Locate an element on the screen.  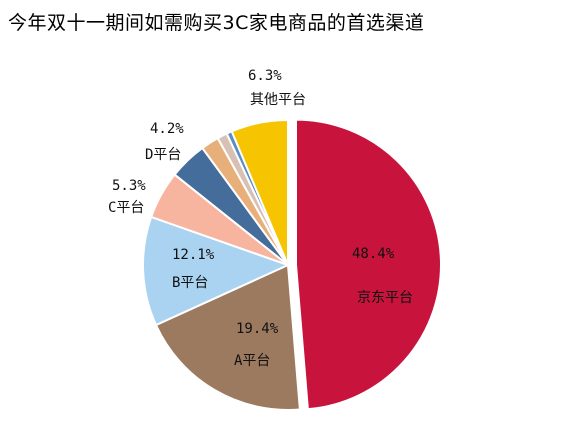
category-label-4: D平台 is located at coordinates (163, 155).